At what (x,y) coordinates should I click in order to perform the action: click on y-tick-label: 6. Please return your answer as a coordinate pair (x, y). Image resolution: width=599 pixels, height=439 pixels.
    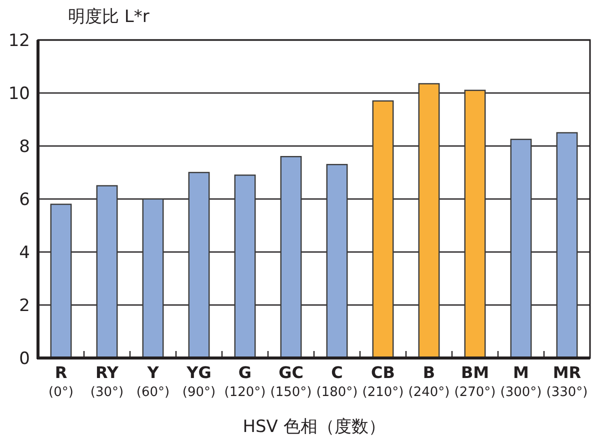
    Looking at the image, I should click on (24, 200).